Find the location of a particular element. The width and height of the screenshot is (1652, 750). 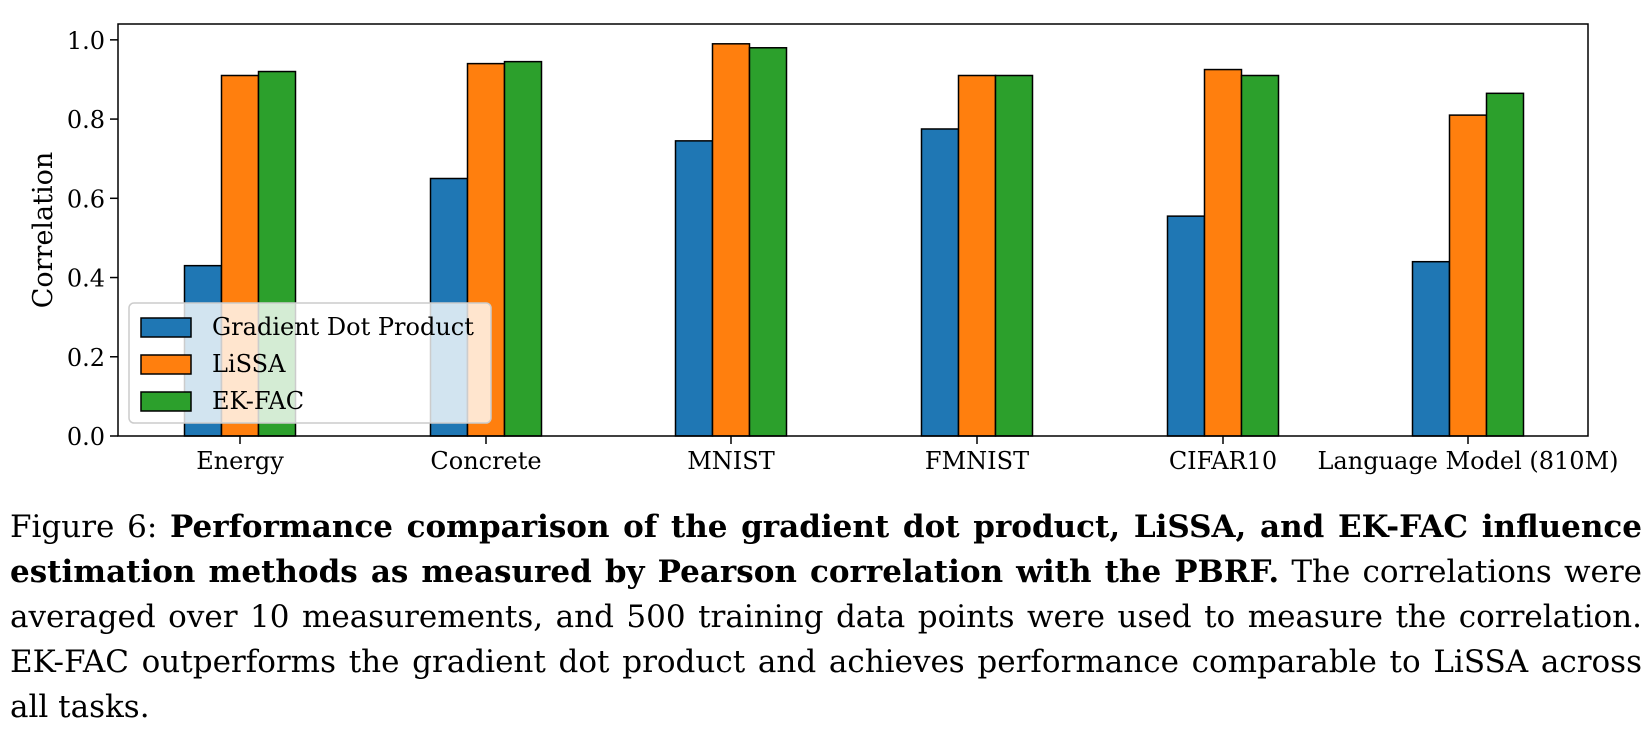

caption-figure-label: Figure 6: is located at coordinates (84, 527).